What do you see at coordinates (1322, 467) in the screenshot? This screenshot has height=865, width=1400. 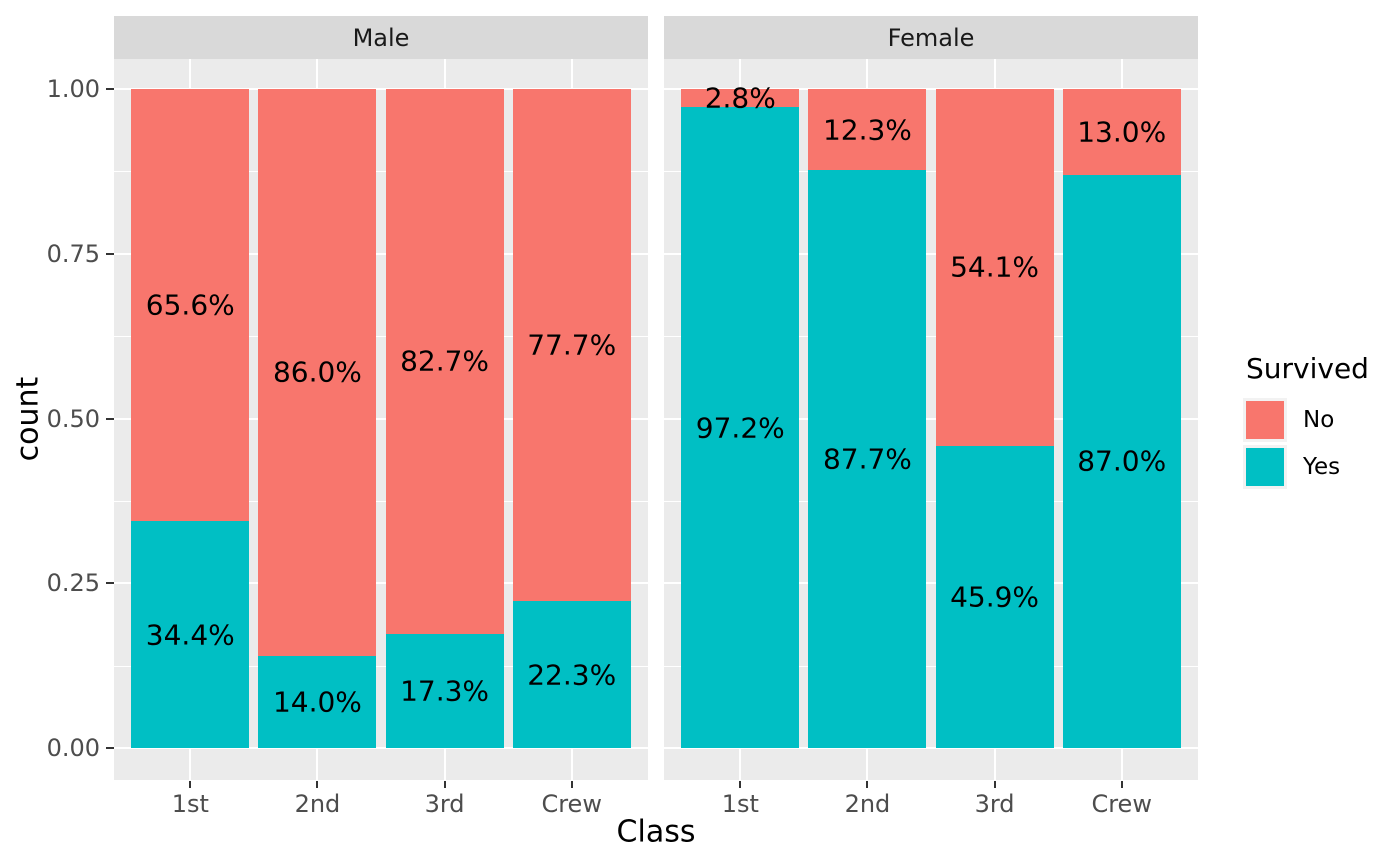 I see `legend-label: Yes` at bounding box center [1322, 467].